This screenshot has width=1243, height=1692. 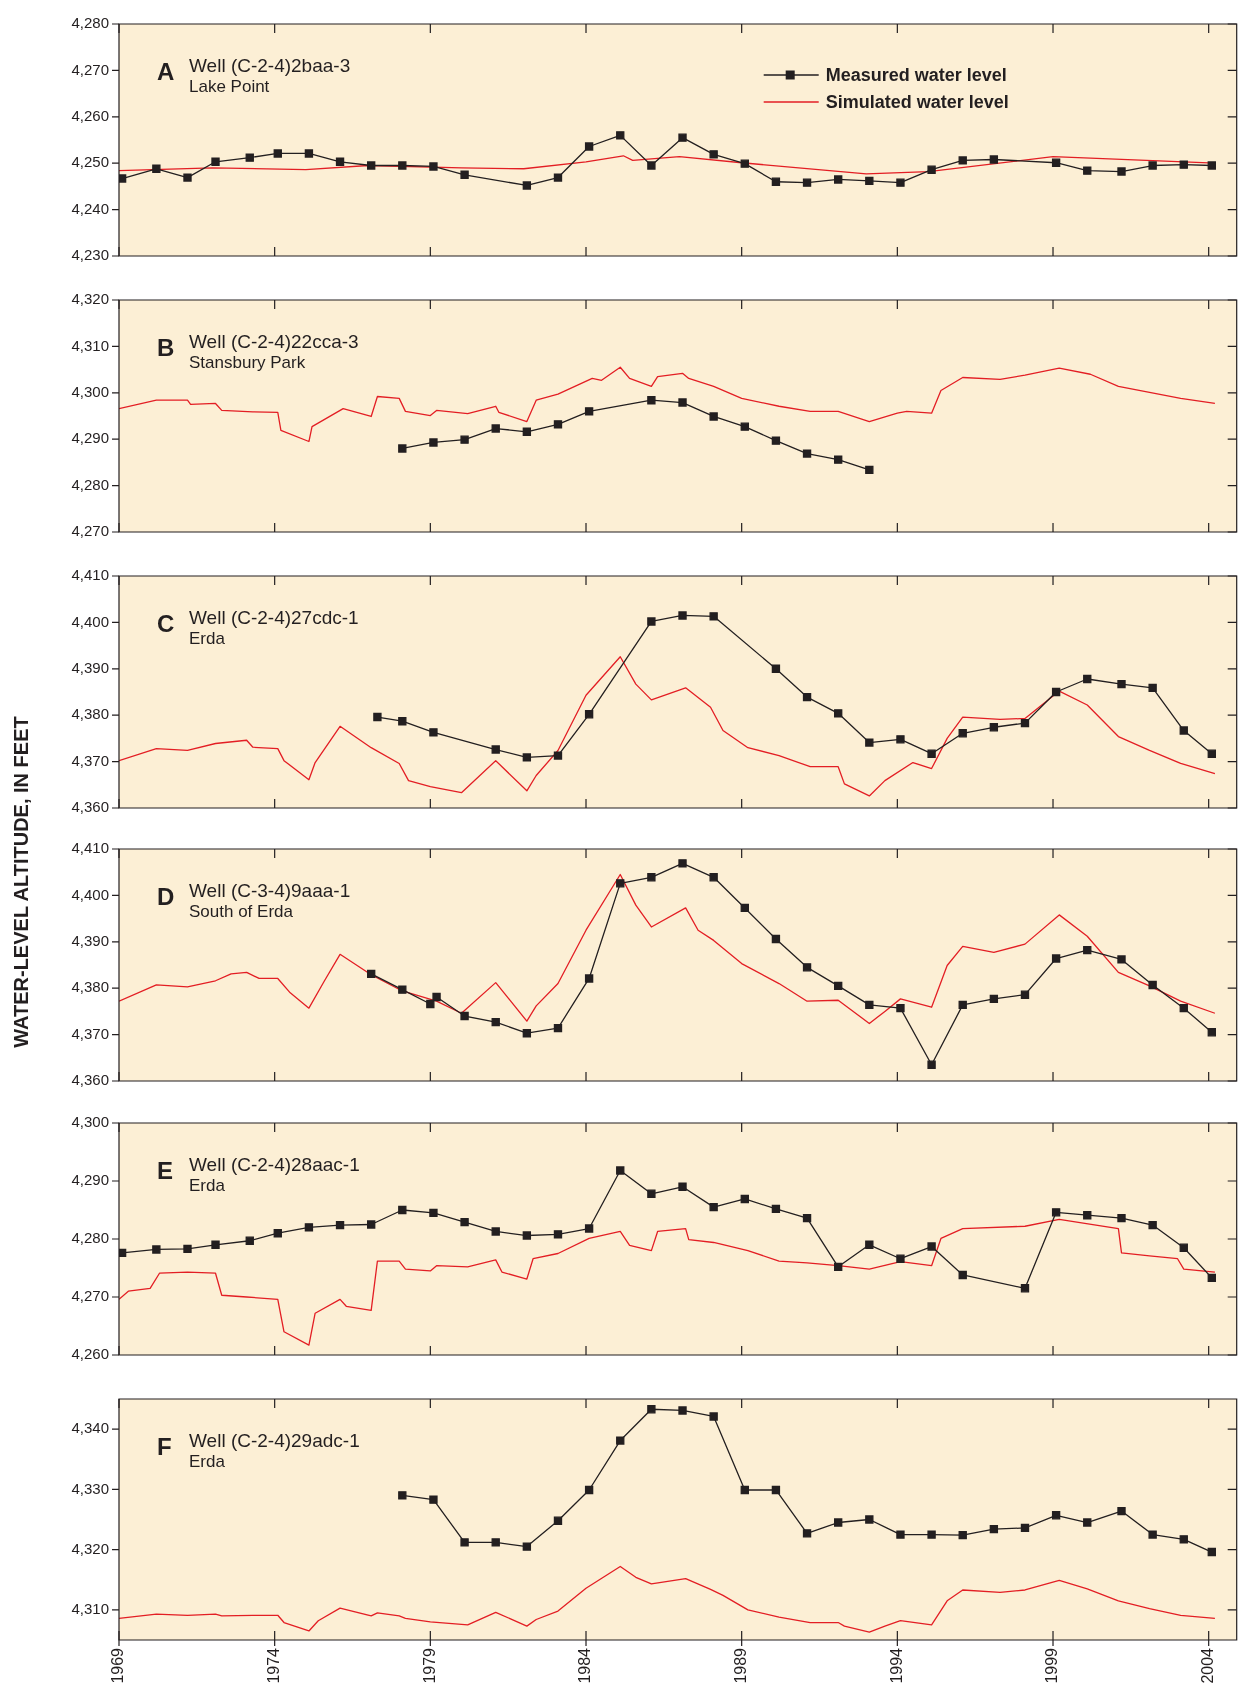 I want to click on y-tick-label: 4,410, so click(x=90, y=575).